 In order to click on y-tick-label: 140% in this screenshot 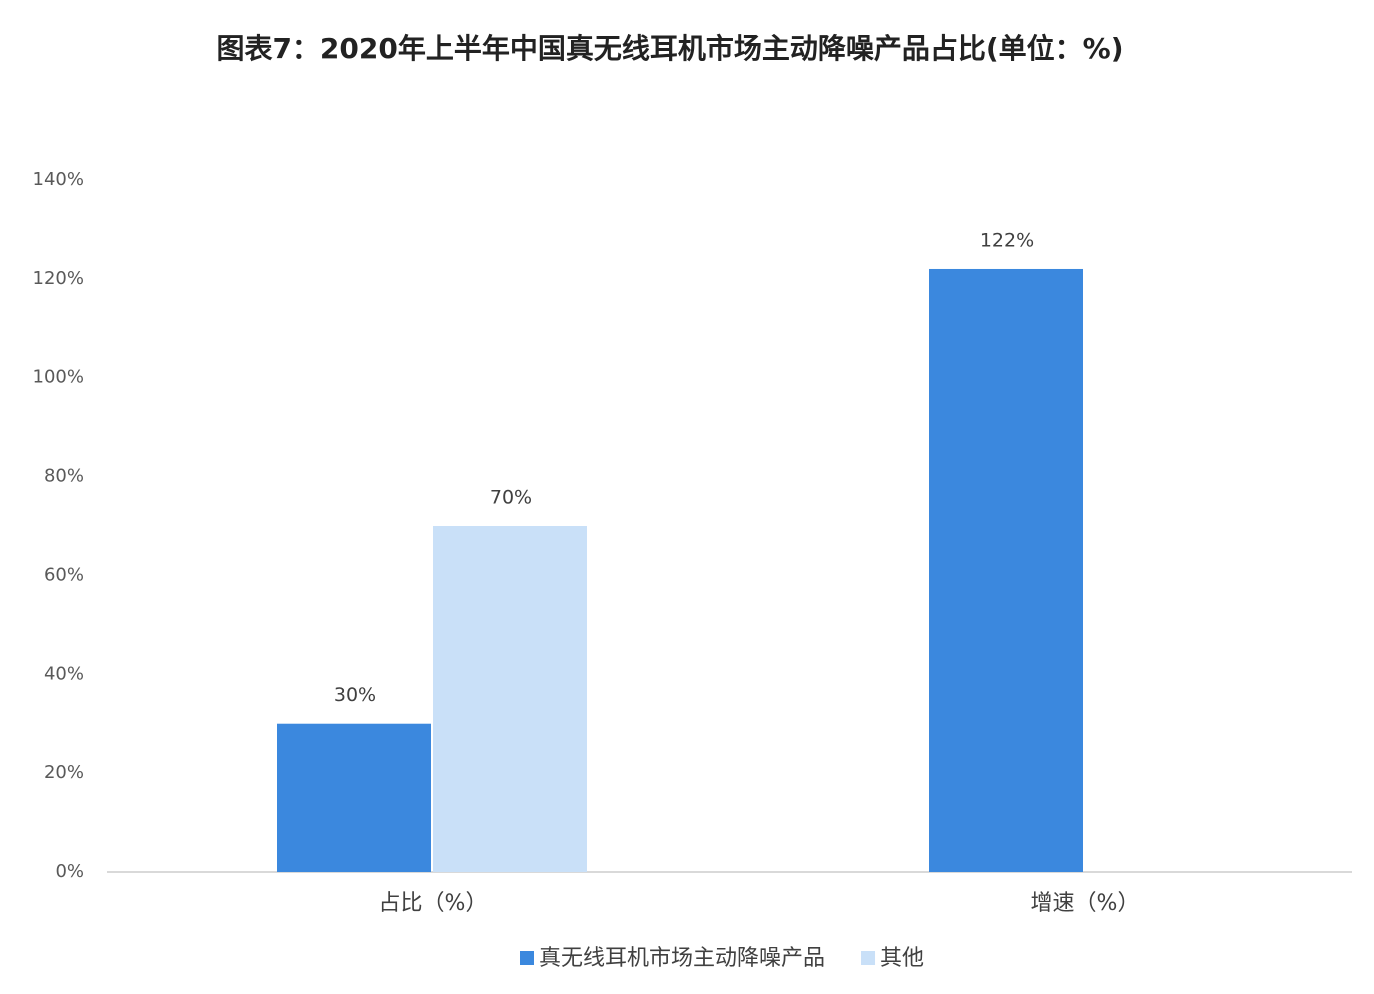, I will do `click(58, 179)`.